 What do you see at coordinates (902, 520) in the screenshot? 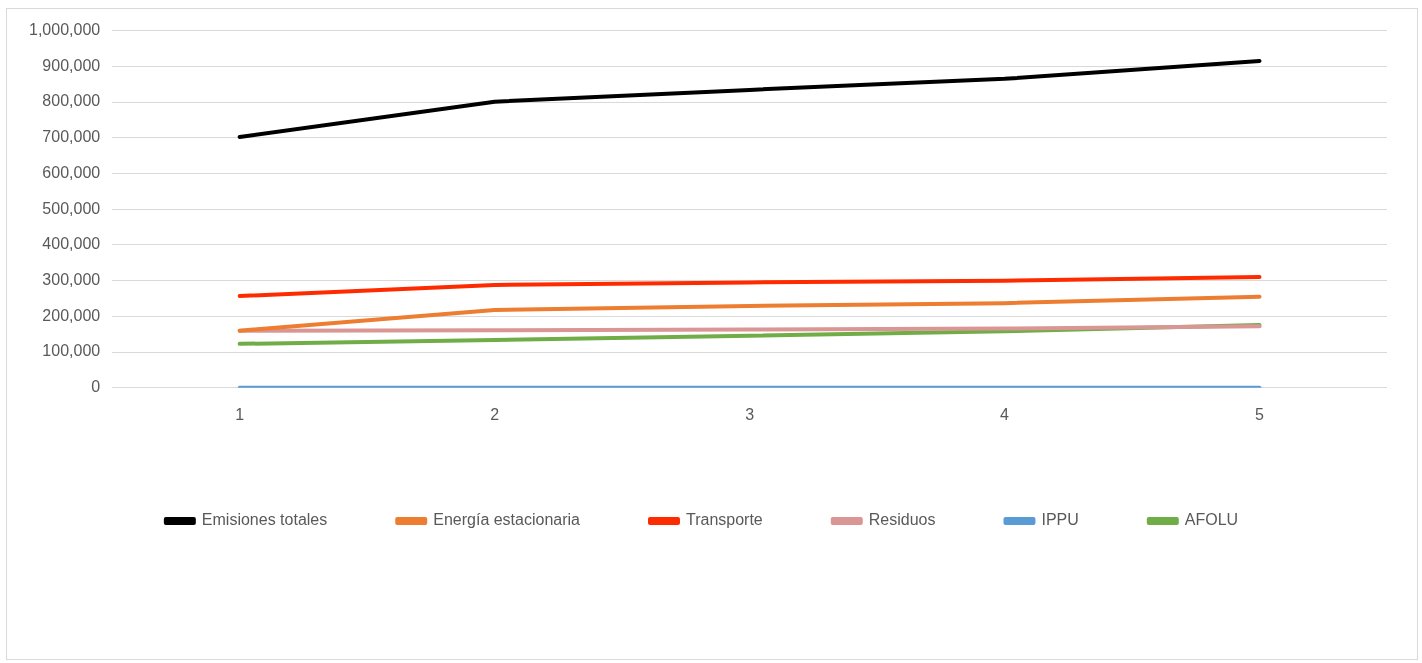
I see `legend-label: Residuos` at bounding box center [902, 520].